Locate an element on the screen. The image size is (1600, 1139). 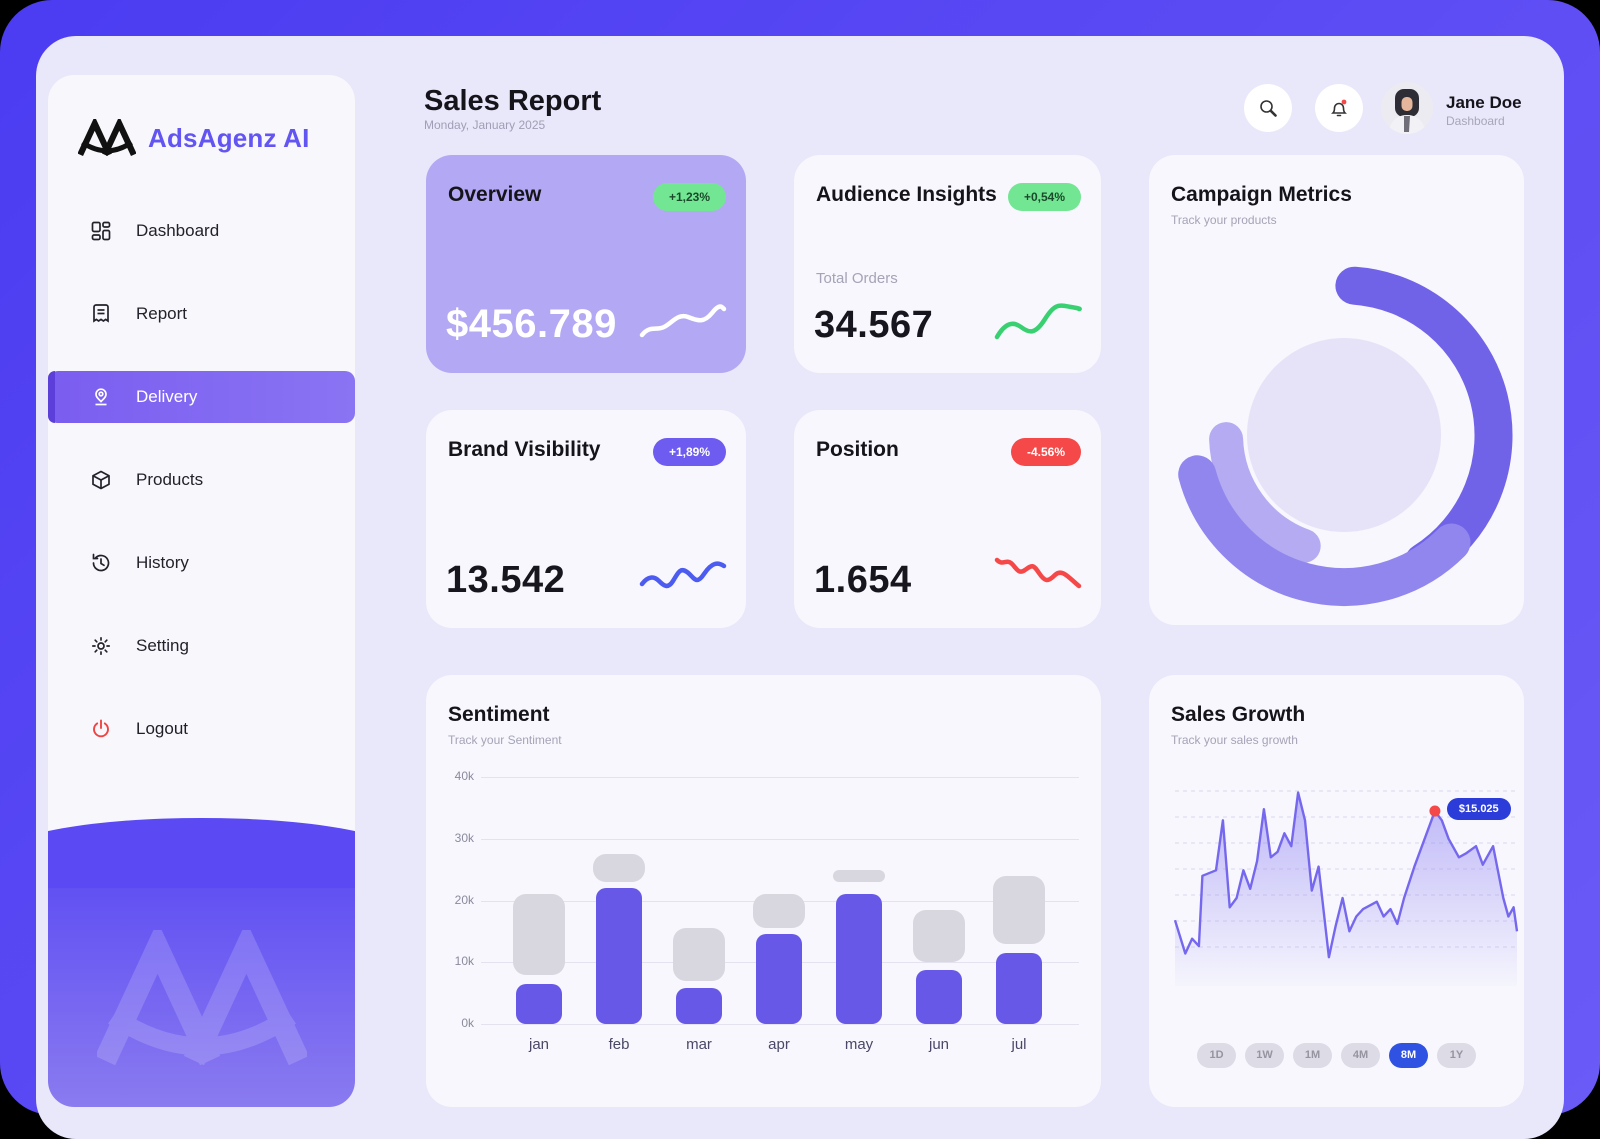
position-value: 1.654 is located at coordinates (863, 580).